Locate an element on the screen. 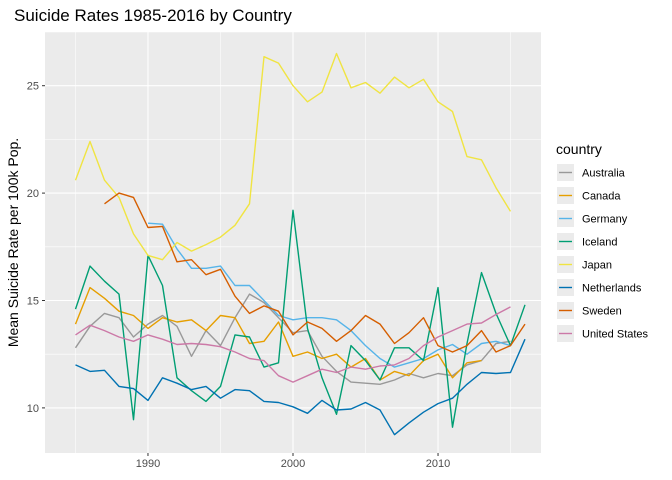 The width and height of the screenshot is (672, 480). chart-title: Suicide Rates 1985-2016 by Country is located at coordinates (153, 15).